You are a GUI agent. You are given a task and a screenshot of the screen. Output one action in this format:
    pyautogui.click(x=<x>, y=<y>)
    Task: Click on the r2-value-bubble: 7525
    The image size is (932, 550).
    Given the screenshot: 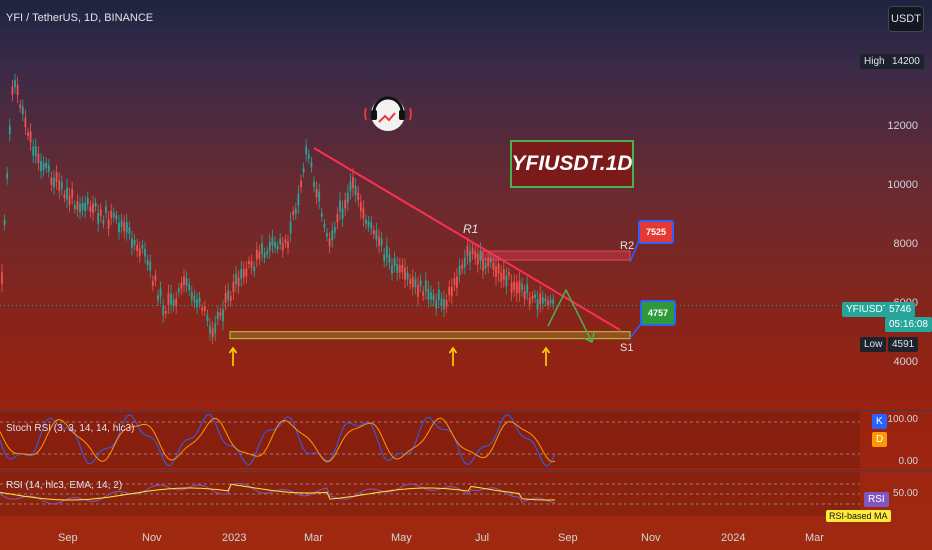 What is the action you would take?
    pyautogui.click(x=656, y=232)
    